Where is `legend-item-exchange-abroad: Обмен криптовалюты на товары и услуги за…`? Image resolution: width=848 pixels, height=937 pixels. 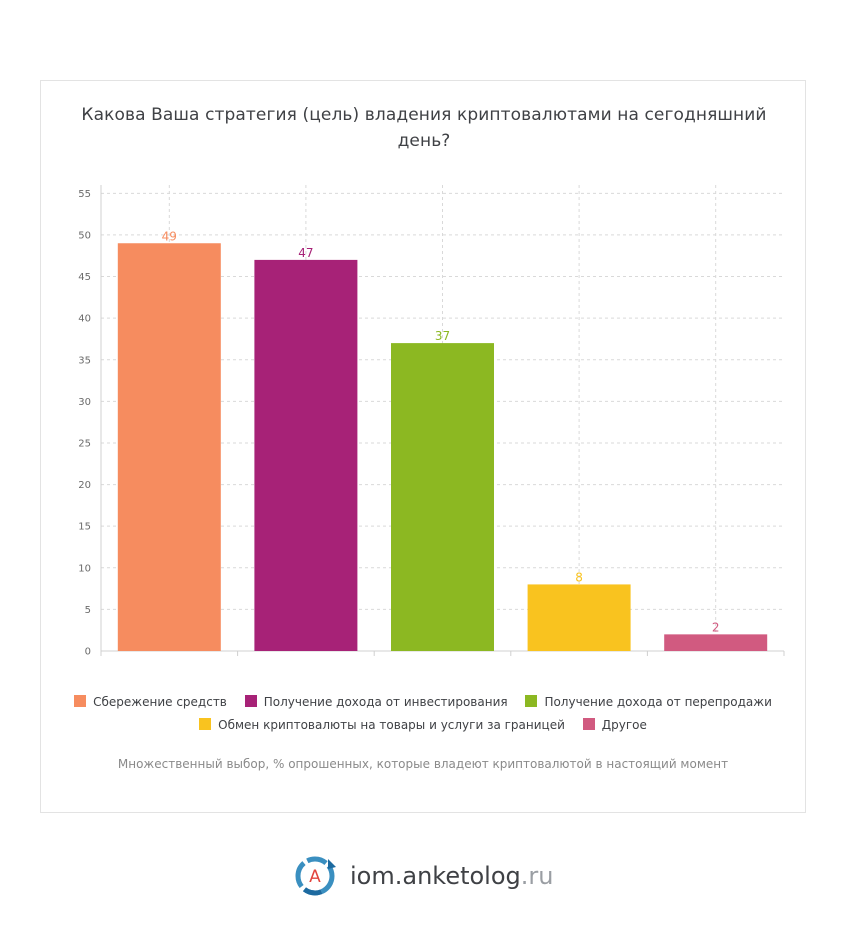 legend-item-exchange-abroad: Обмен криптовалюты на товары и услуги за… is located at coordinates (382, 725).